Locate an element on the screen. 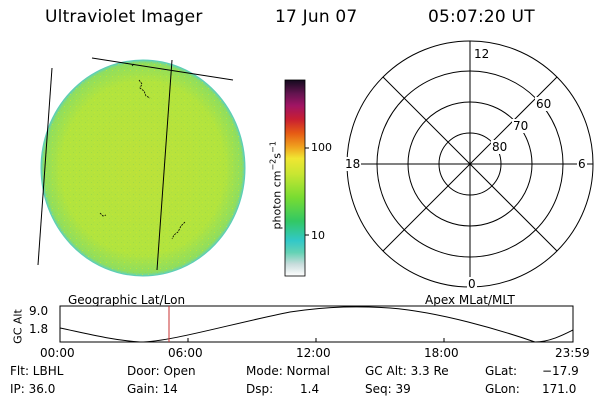  seq-info: Seq: 39 is located at coordinates (388, 389).